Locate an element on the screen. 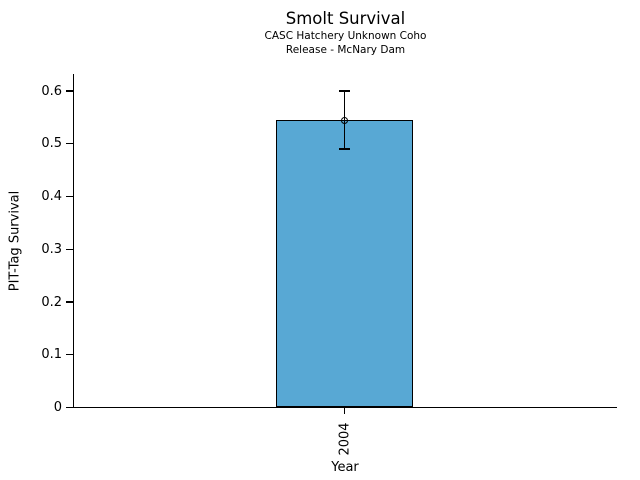 Image resolution: width=640 pixels, height=480 pixels. chart-subtitle-line-1: CASC Hatchery Unknown Coho is located at coordinates (345, 36).